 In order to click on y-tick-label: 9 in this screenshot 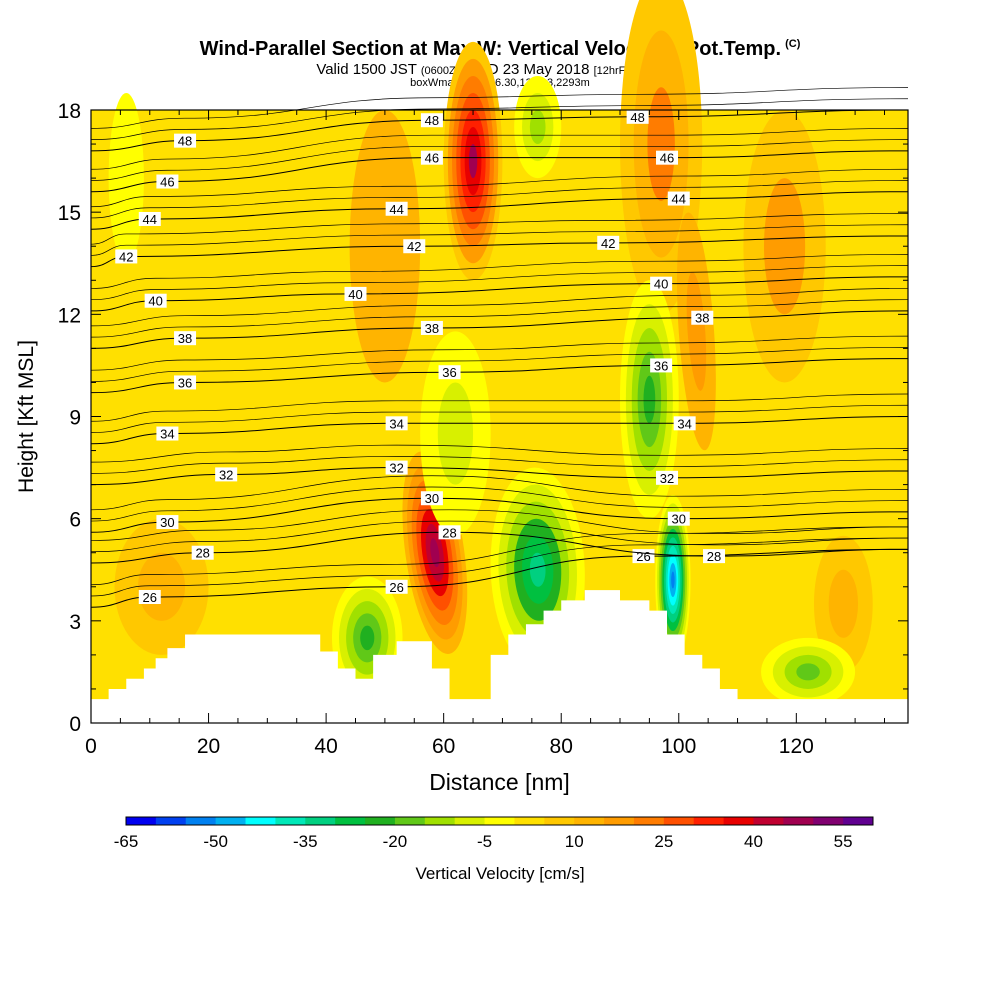, I will do `click(75, 418)`.